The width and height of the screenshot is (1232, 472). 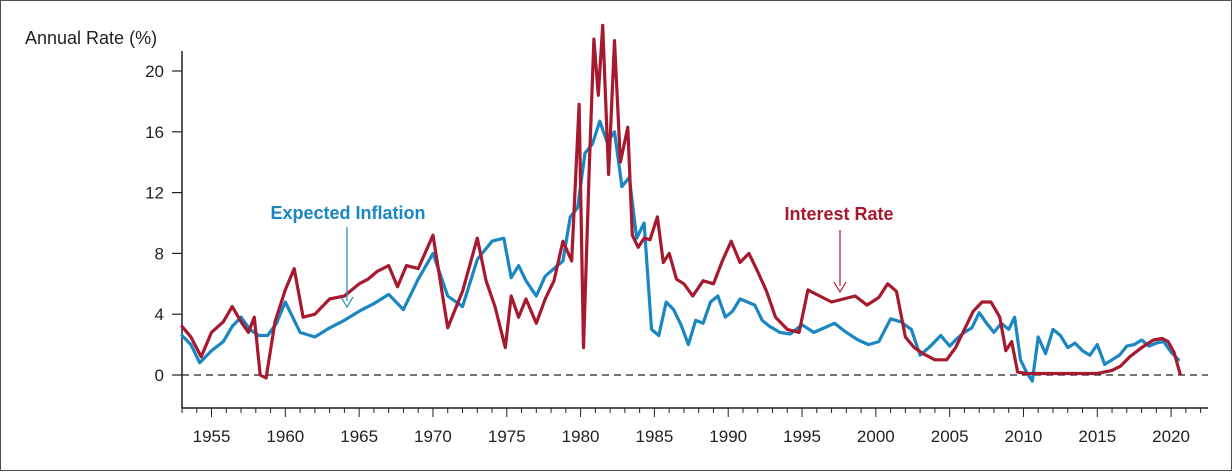 What do you see at coordinates (154, 71) in the screenshot?
I see `y-tick-label: 20` at bounding box center [154, 71].